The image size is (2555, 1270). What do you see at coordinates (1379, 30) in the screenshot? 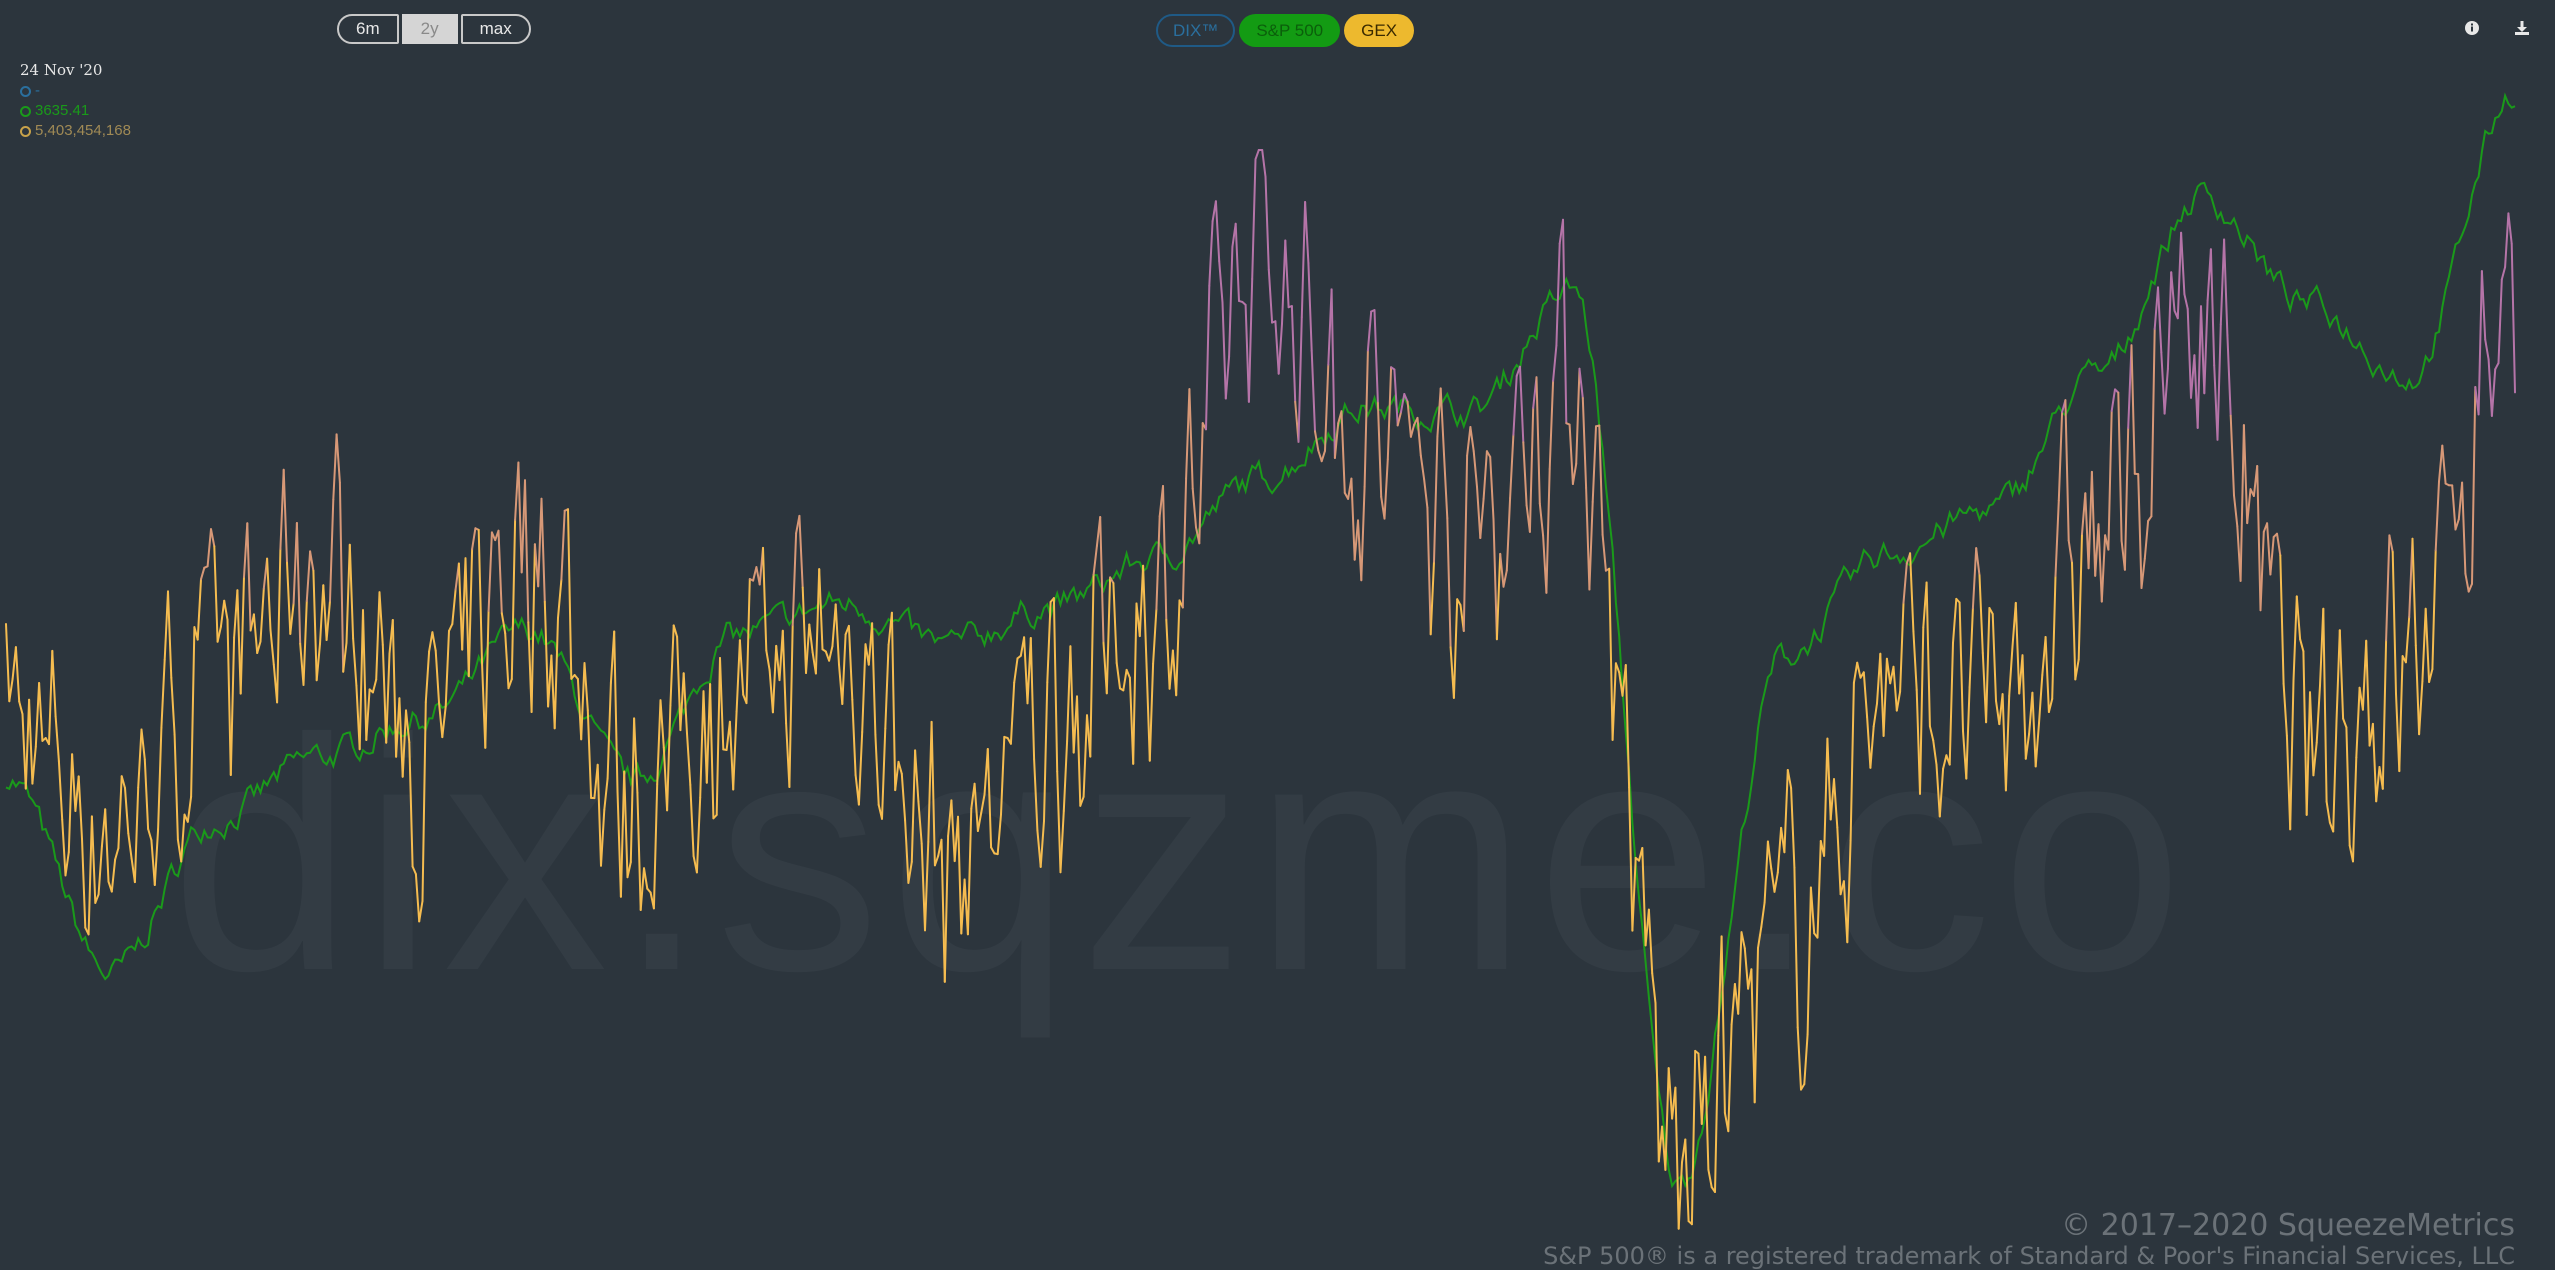
I see `series-toggle-gex: GEX` at bounding box center [1379, 30].